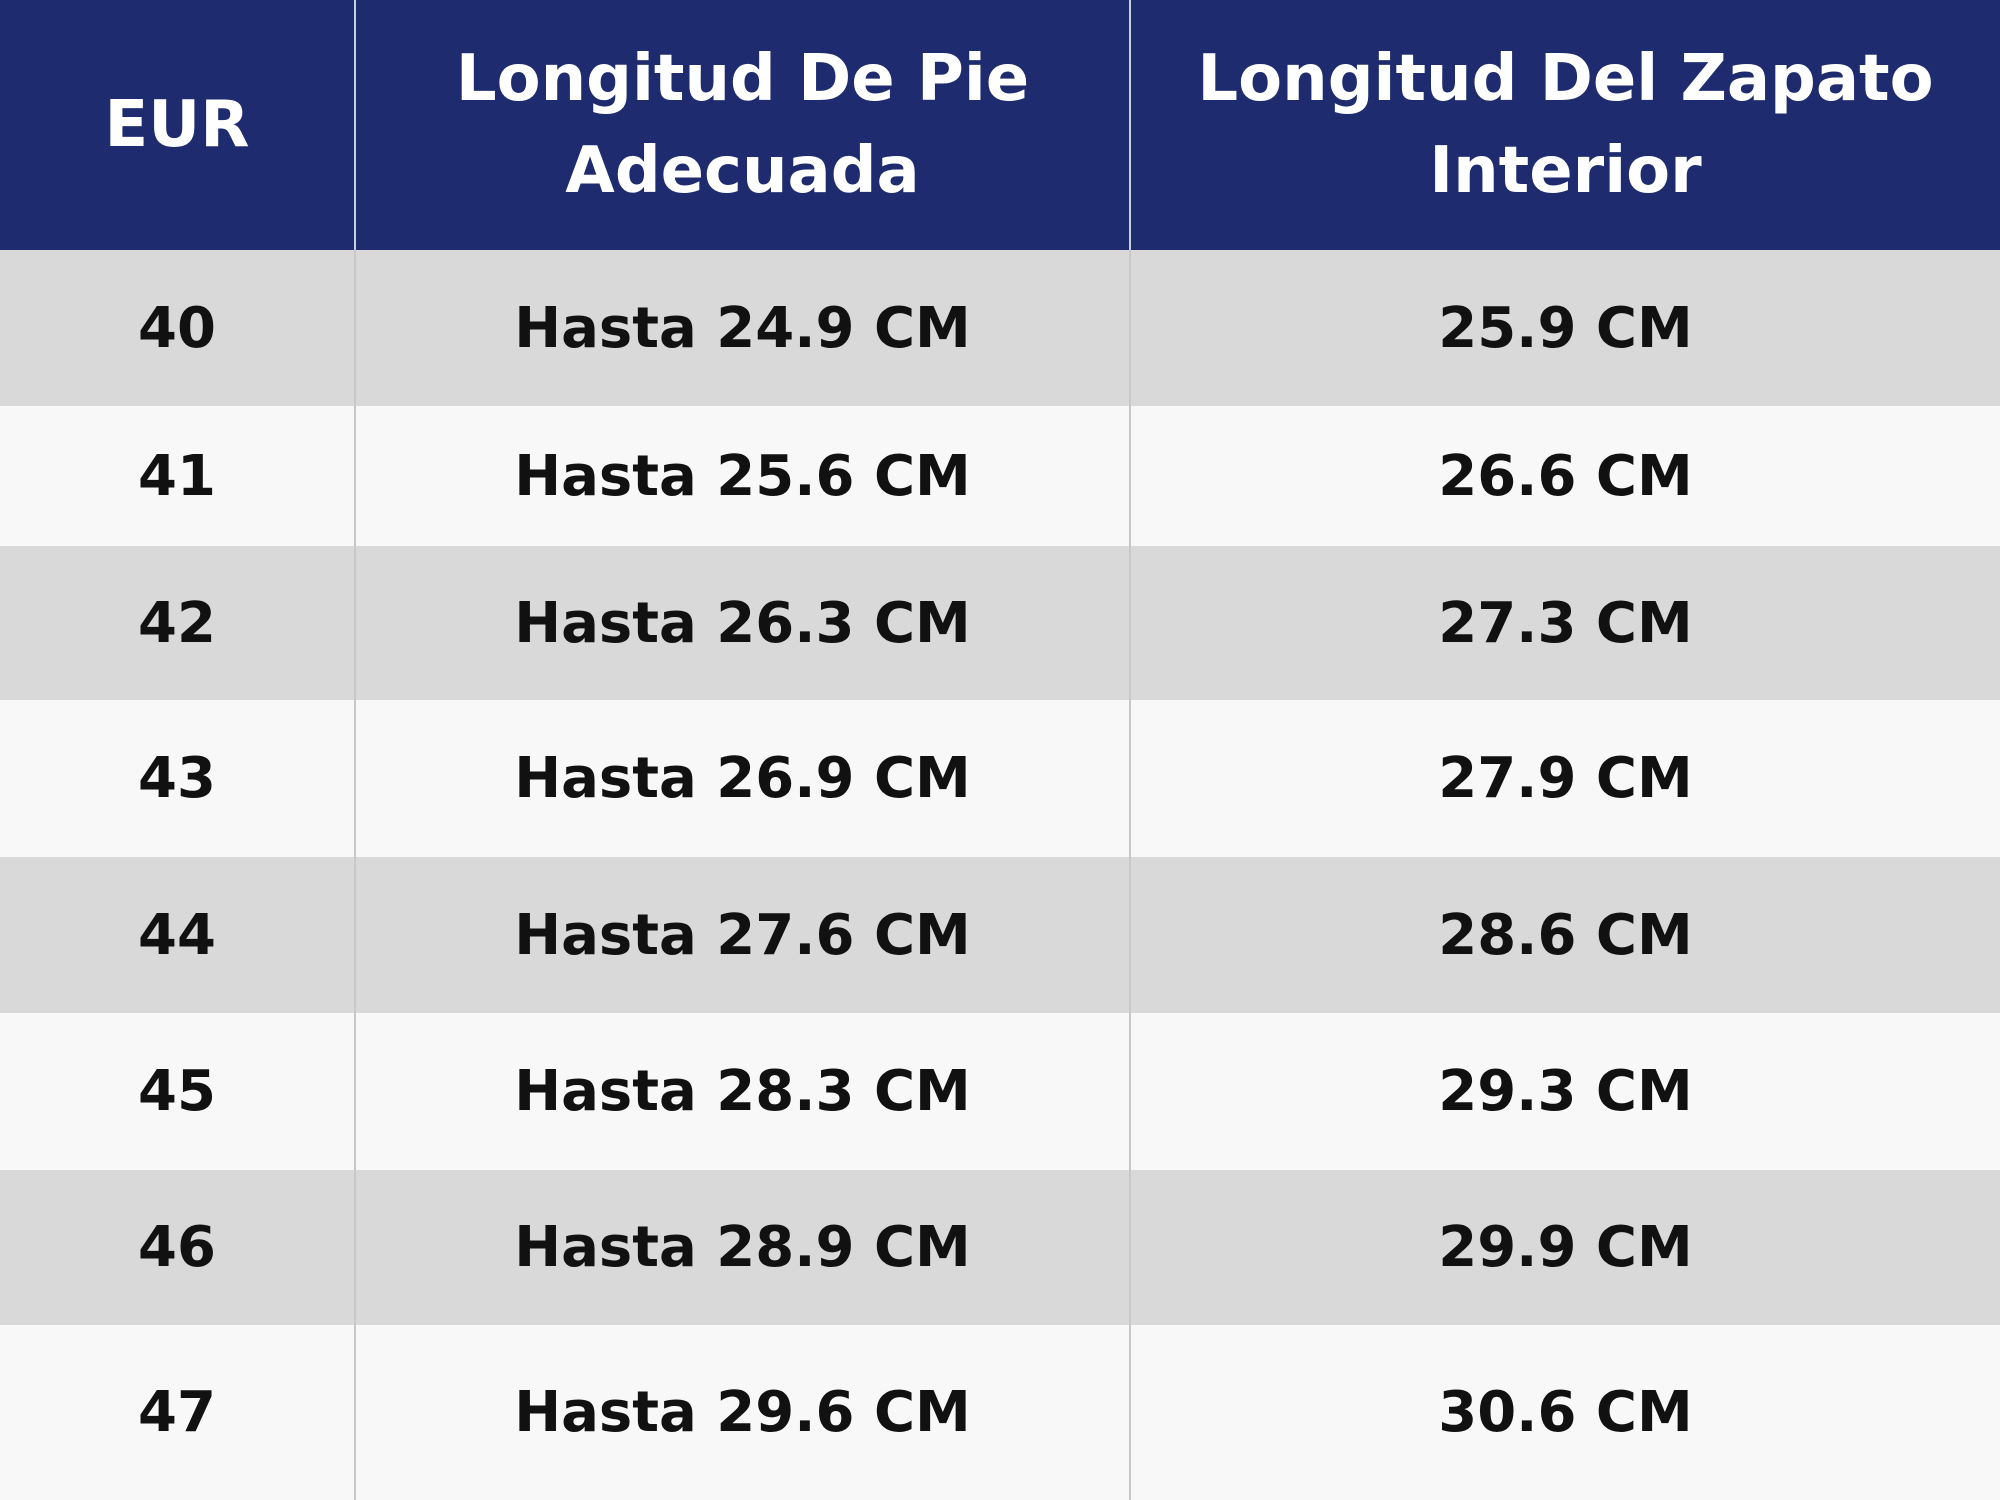 The width and height of the screenshot is (2000, 1500). Describe the element at coordinates (1565, 778) in the screenshot. I see `table-cell: 27.9 CM` at that location.